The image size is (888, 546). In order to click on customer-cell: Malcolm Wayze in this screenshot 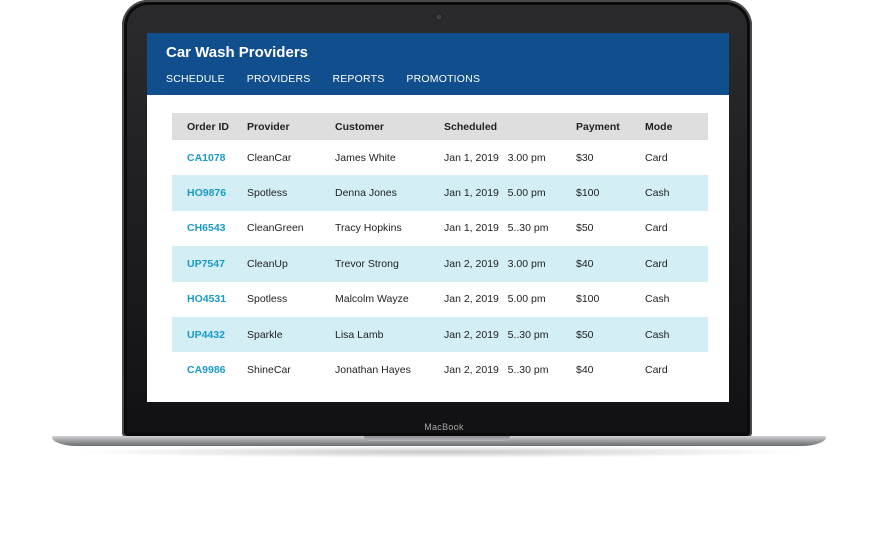, I will do `click(372, 299)`.